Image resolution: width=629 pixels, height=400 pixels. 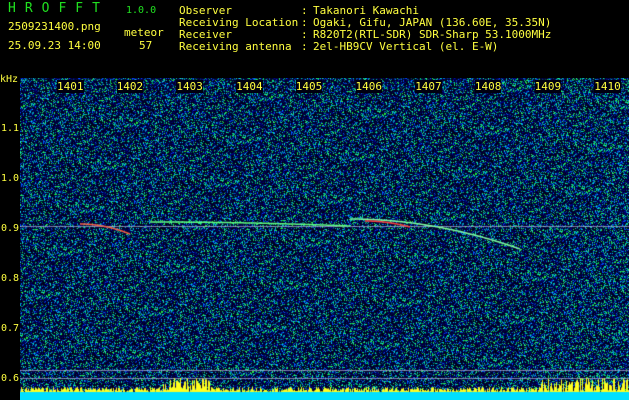 What do you see at coordinates (366, 10) in the screenshot?
I see `info-value: Takanori Kawachi` at bounding box center [366, 10].